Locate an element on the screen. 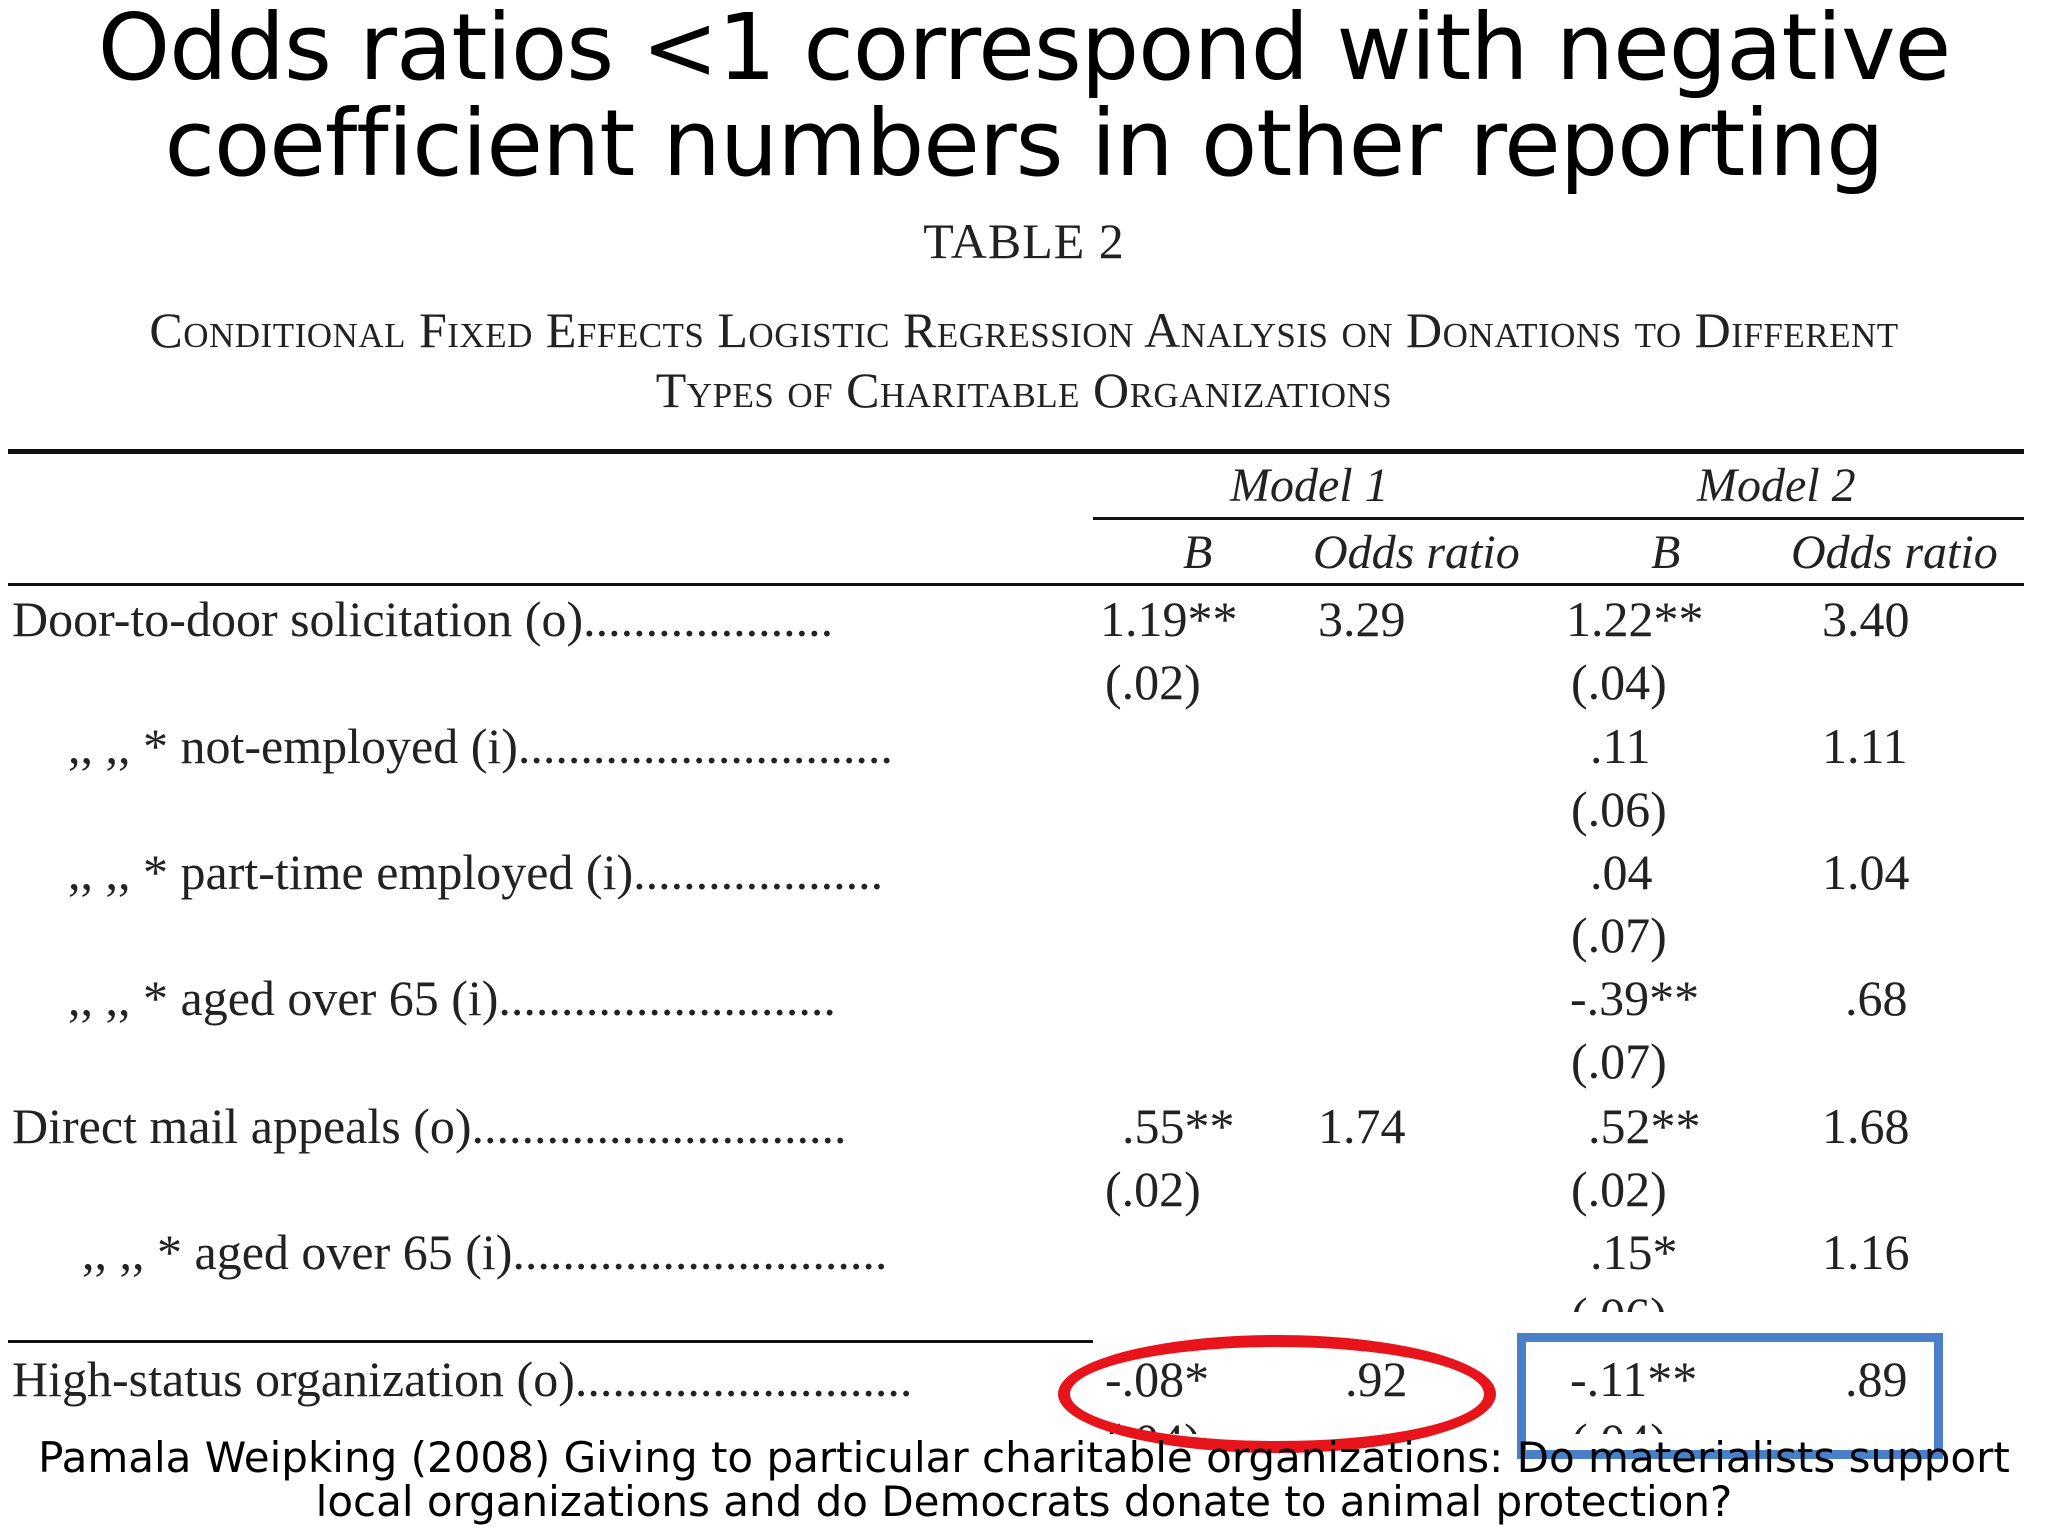  model2-odds-header: Odds ratio is located at coordinates (1894, 552).